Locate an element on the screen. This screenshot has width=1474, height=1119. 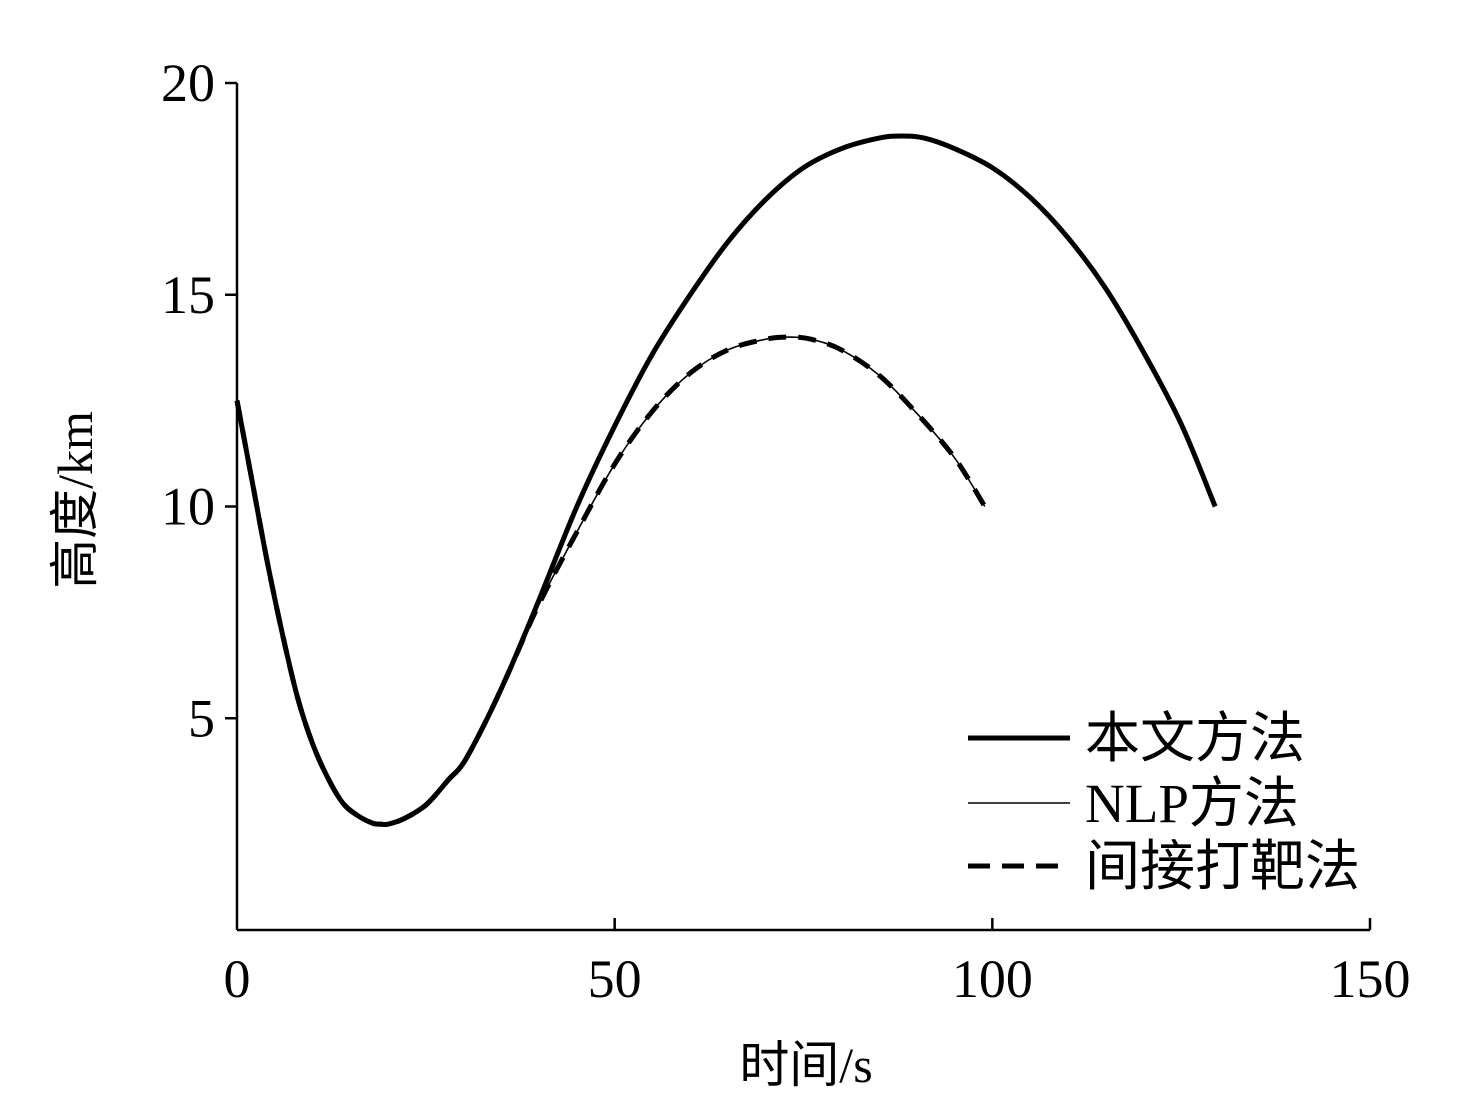
legend-item-indirect-shooting-method: 间接打靶法 is located at coordinates (1164, 866).